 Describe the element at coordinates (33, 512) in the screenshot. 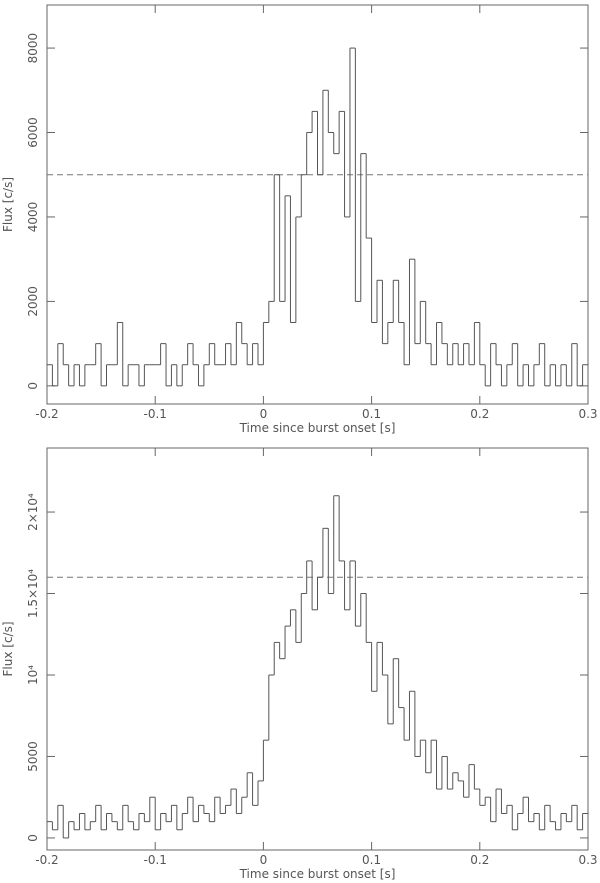

I see `y-tick-label: 2×10⁴` at that location.